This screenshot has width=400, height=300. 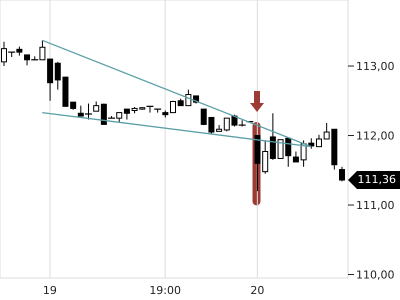 I want to click on y-tick-label: 110,00, so click(x=375, y=275).